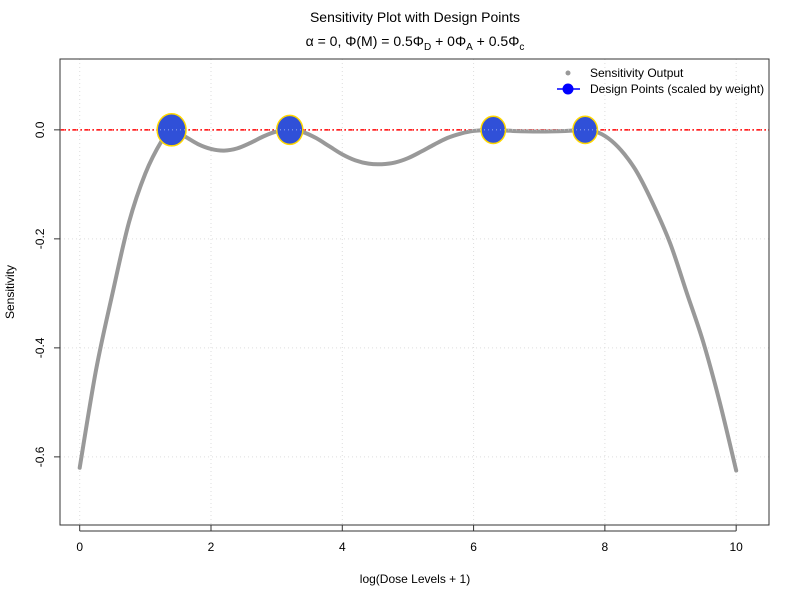  I want to click on y-tick-label: -0.4, so click(40, 347).